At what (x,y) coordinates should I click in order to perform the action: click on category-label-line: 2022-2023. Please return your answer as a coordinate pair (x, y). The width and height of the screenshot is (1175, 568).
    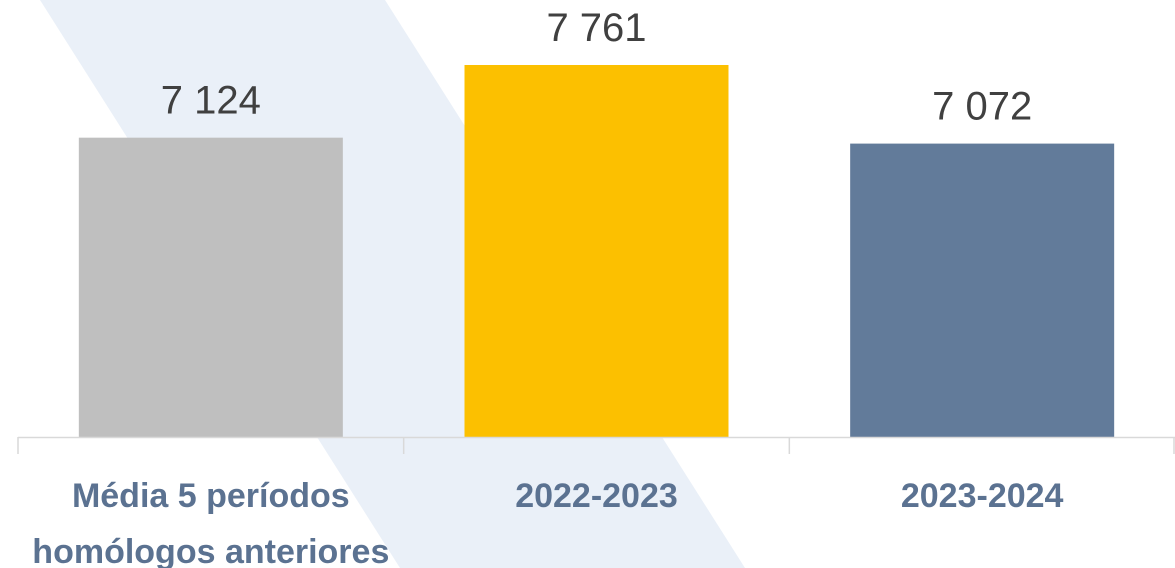
    Looking at the image, I should click on (596, 496).